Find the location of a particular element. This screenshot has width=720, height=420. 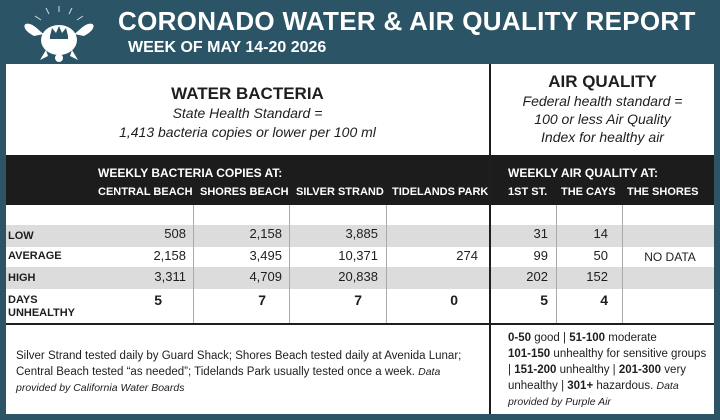

central-beach-average: 2,158 is located at coordinates (169, 255).